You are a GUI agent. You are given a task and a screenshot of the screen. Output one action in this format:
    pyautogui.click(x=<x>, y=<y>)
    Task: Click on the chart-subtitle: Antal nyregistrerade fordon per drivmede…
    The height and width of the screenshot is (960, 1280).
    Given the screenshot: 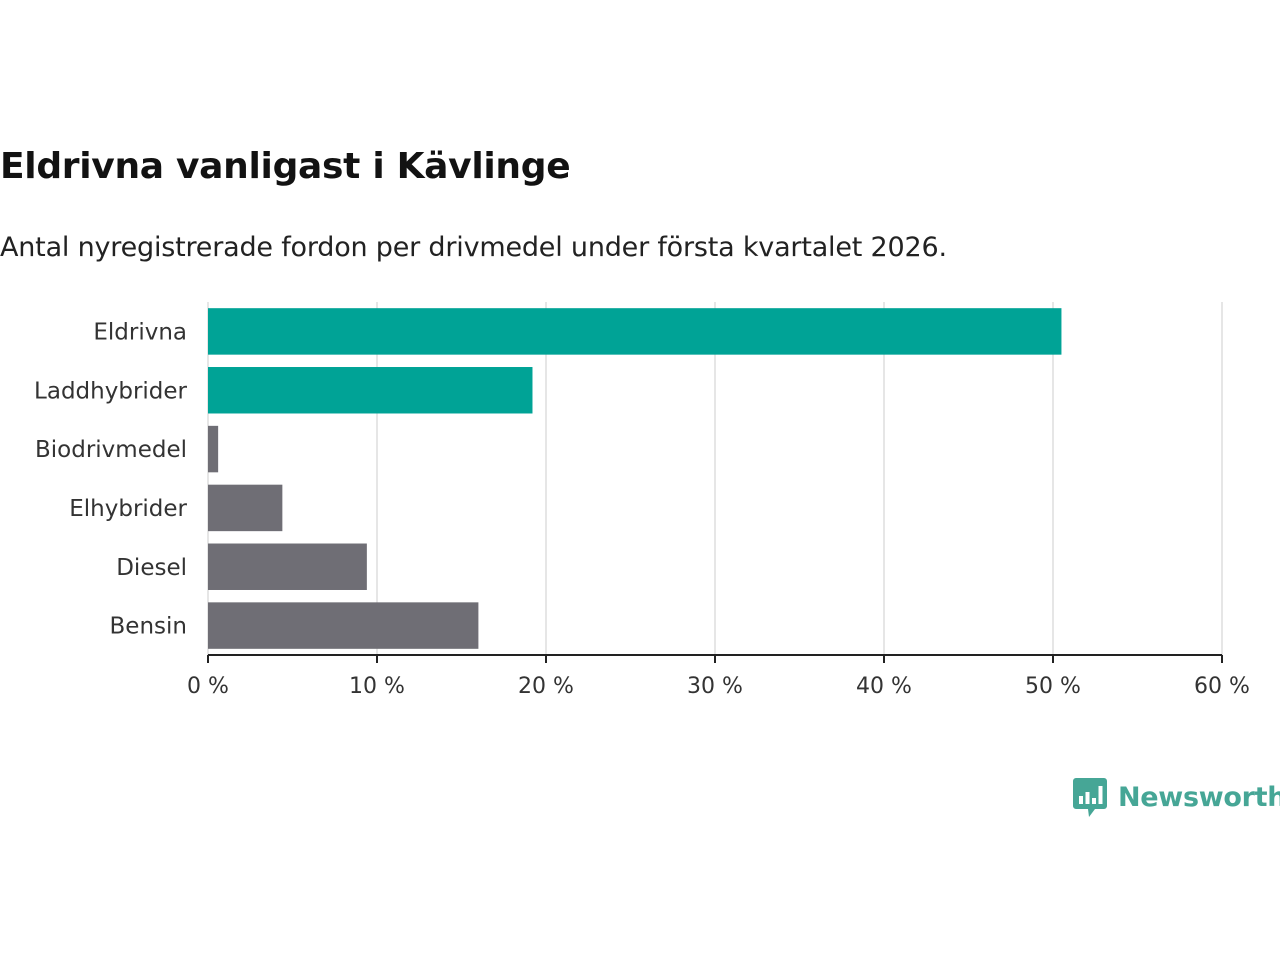 What is the action you would take?
    pyautogui.click(x=473, y=247)
    